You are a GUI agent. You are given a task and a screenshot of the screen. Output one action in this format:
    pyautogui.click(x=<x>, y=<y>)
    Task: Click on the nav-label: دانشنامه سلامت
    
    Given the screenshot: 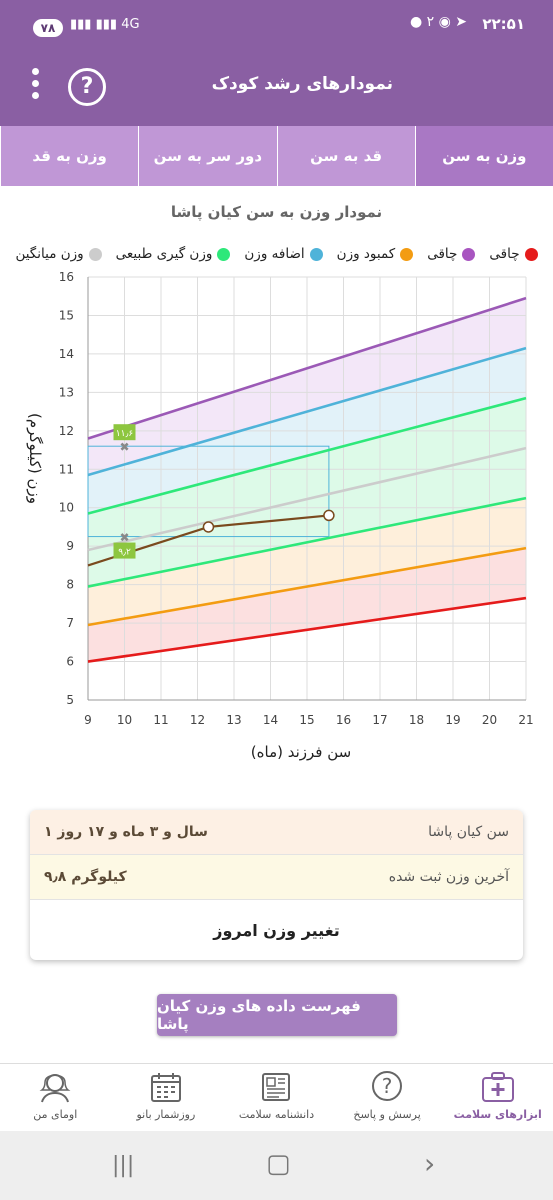 What is the action you would take?
    pyautogui.click(x=276, y=1114)
    